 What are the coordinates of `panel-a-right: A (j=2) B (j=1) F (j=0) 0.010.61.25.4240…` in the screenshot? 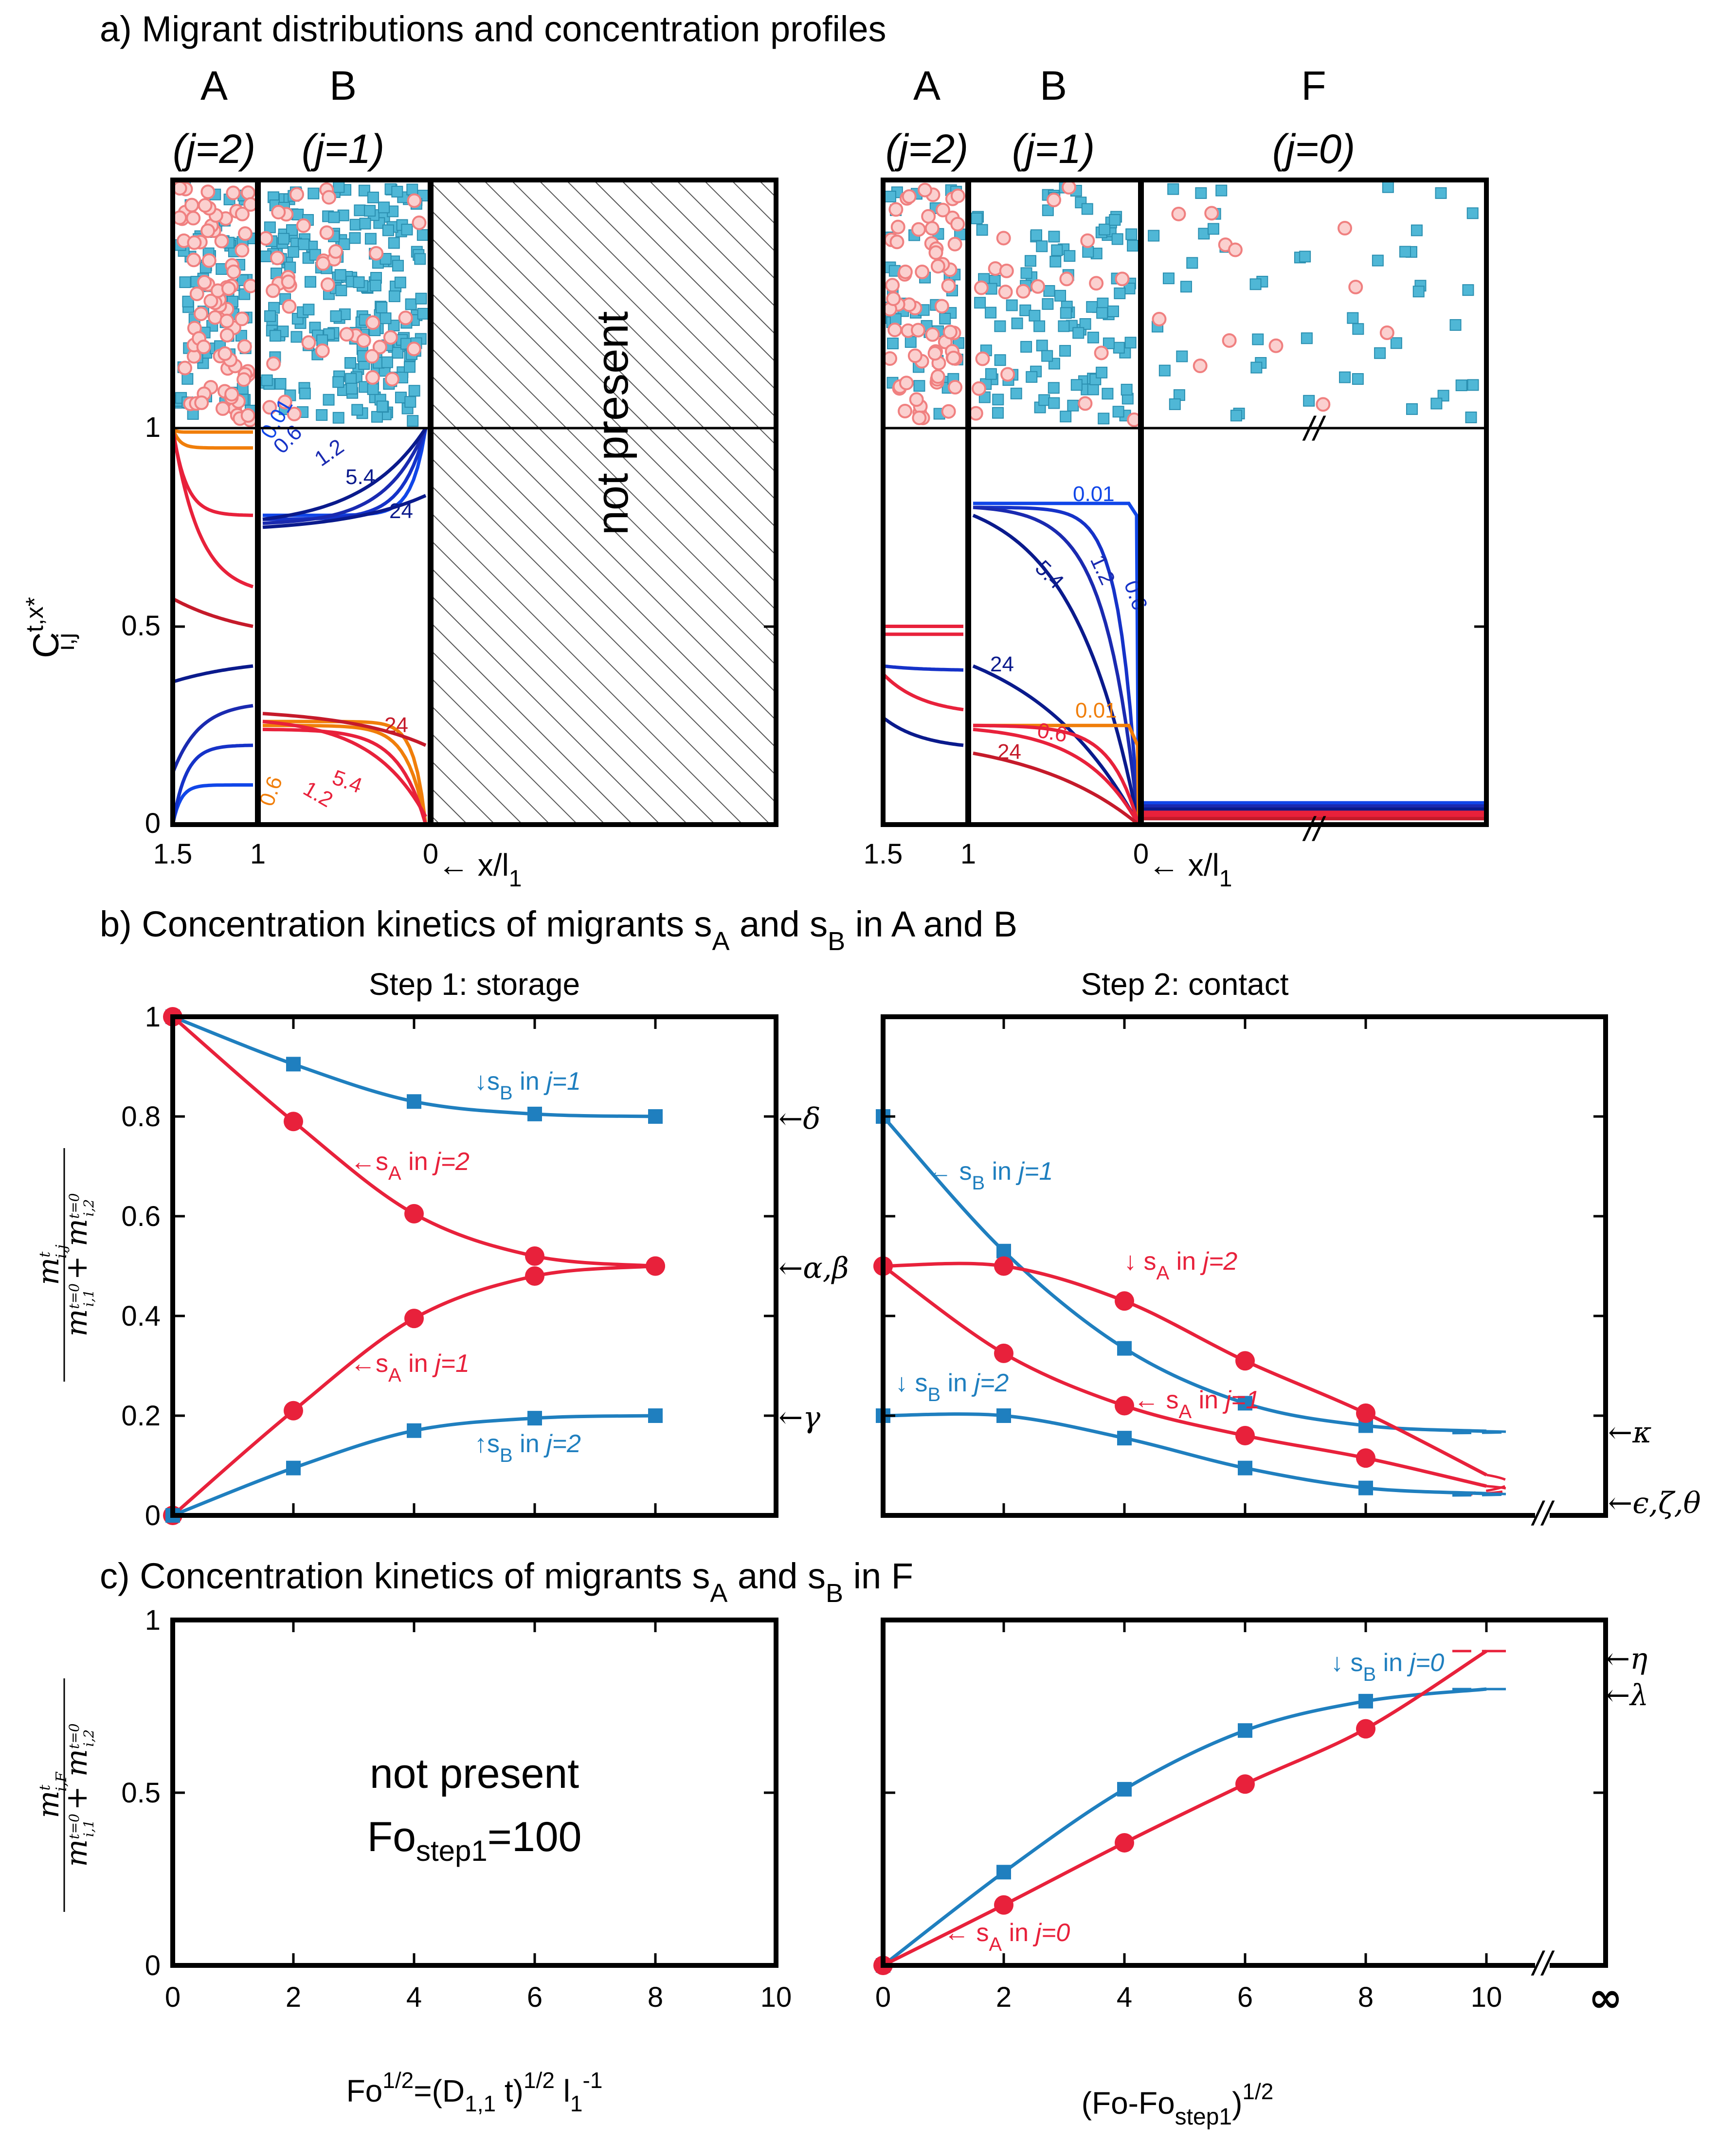 It's located at (1176, 477).